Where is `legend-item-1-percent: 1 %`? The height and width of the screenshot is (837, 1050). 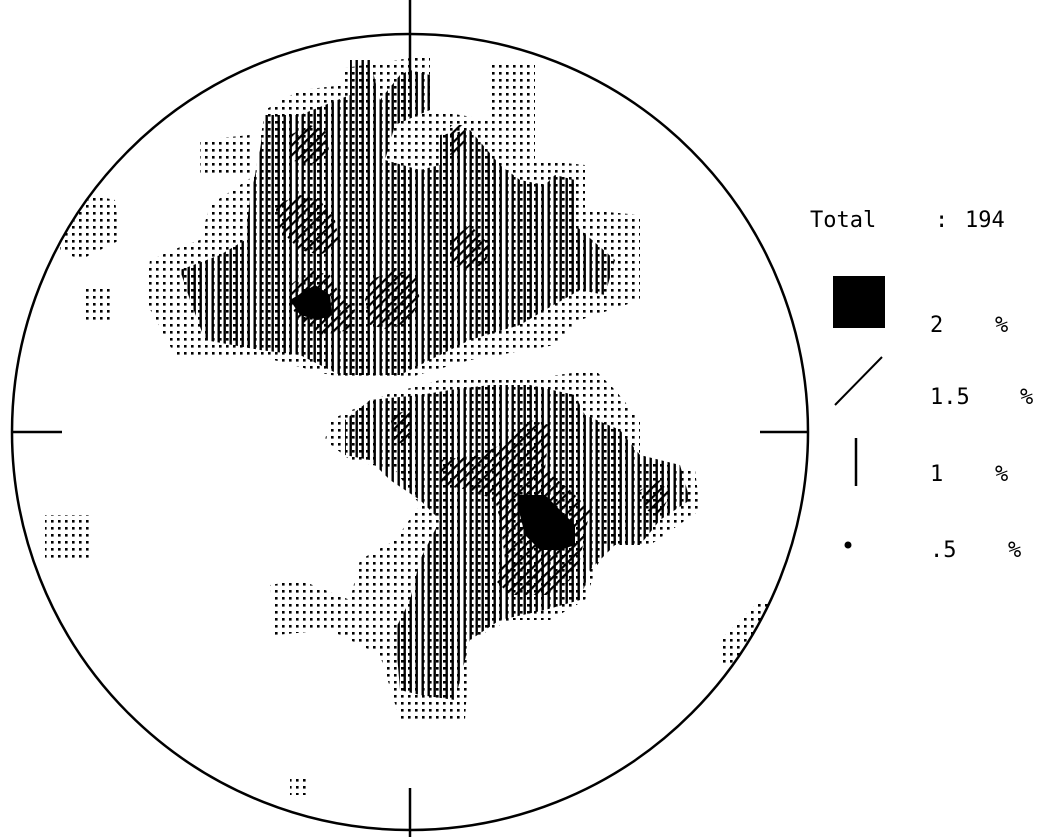 legend-item-1-percent: 1 % is located at coordinates (931, 462).